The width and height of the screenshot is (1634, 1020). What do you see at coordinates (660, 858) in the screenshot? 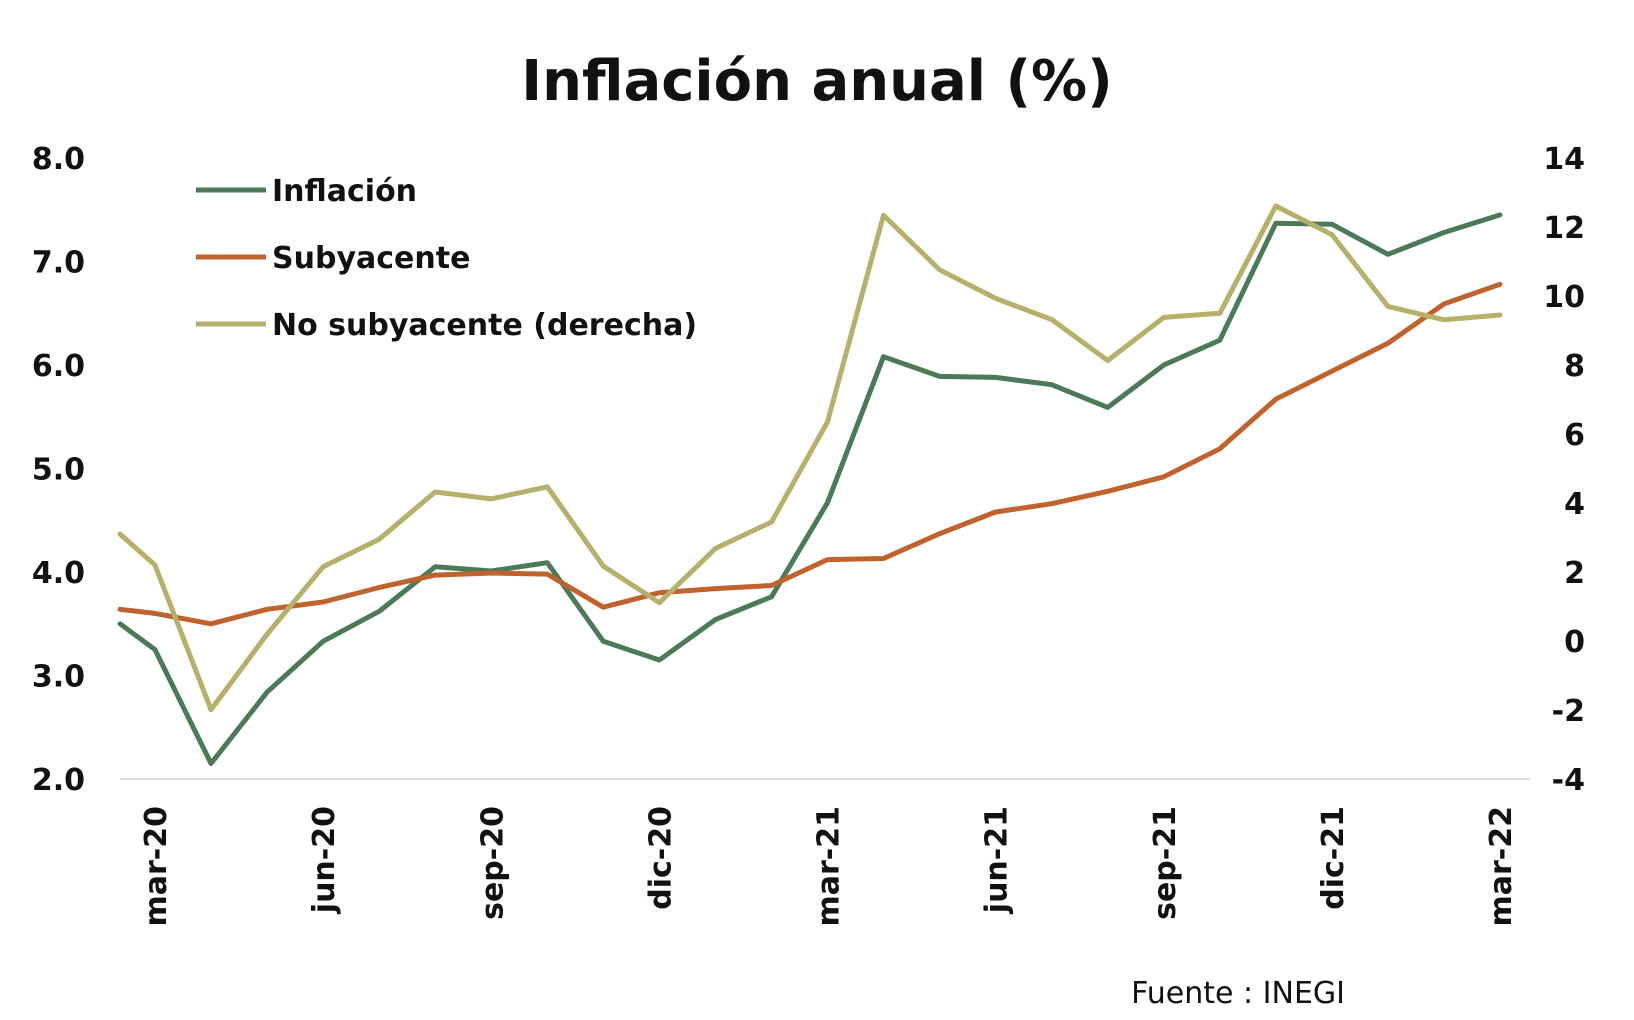
I see `x-tick-label: dic-20` at bounding box center [660, 858].